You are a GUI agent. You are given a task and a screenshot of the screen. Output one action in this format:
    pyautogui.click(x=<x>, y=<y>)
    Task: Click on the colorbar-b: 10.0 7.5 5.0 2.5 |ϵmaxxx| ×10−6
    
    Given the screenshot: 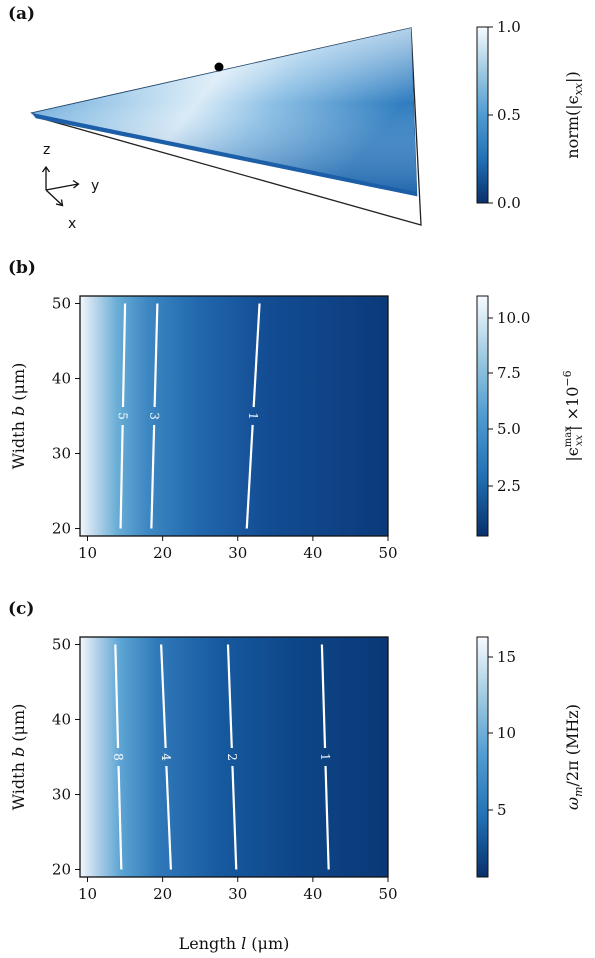 What is the action you would take?
    pyautogui.click(x=530, y=416)
    